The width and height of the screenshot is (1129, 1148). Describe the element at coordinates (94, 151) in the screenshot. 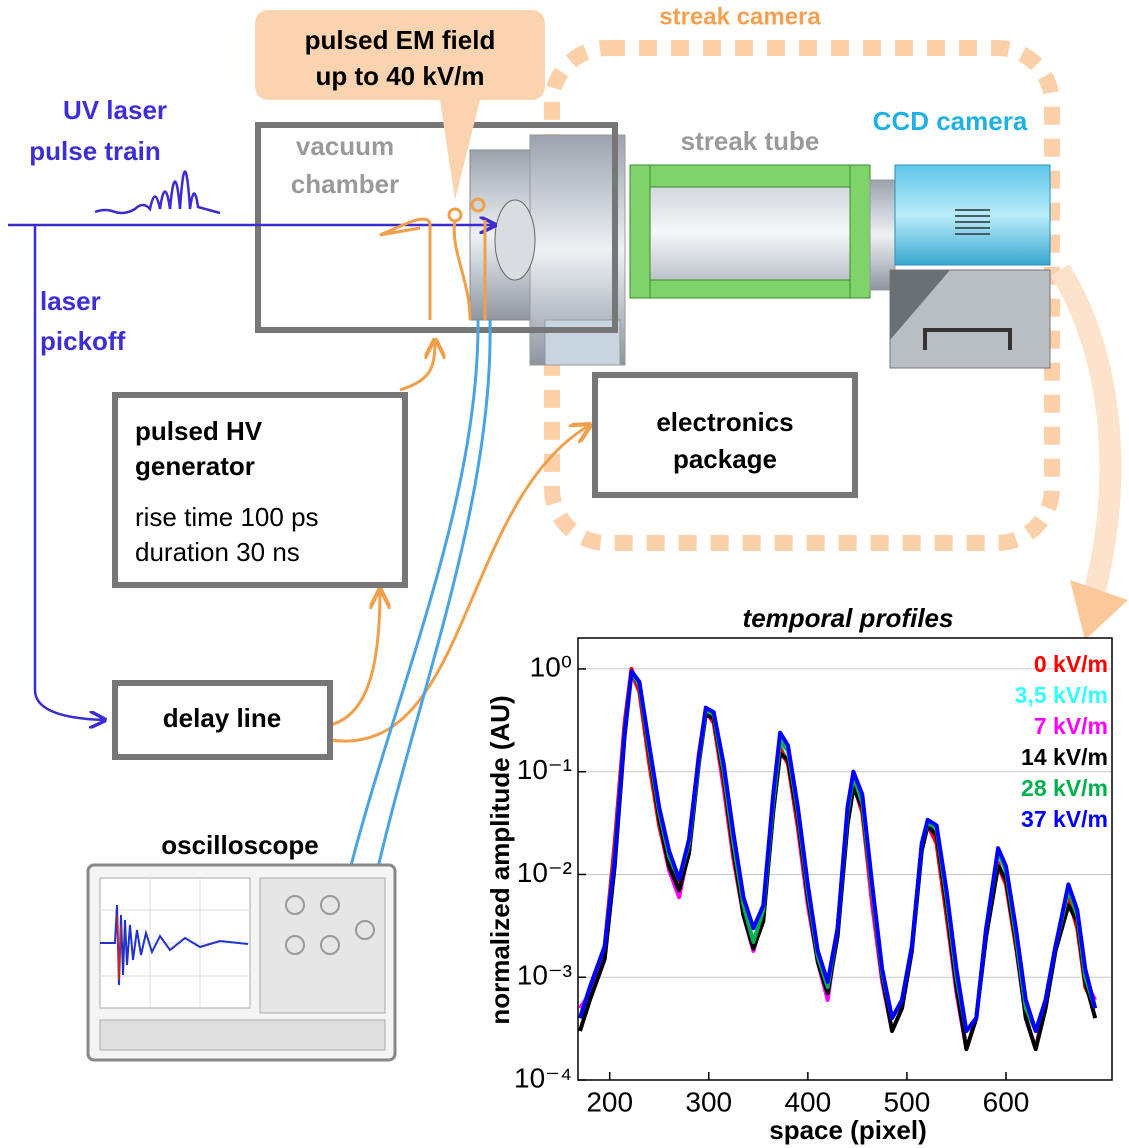

I see `label: pulse train` at that location.